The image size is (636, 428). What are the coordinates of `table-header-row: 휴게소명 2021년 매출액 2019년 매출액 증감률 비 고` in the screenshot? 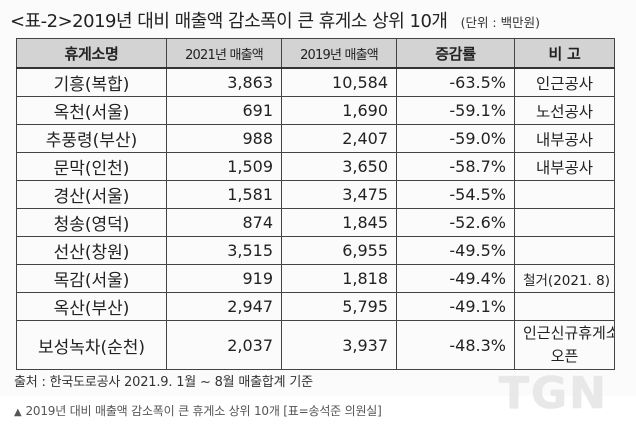 It's located at (315, 53).